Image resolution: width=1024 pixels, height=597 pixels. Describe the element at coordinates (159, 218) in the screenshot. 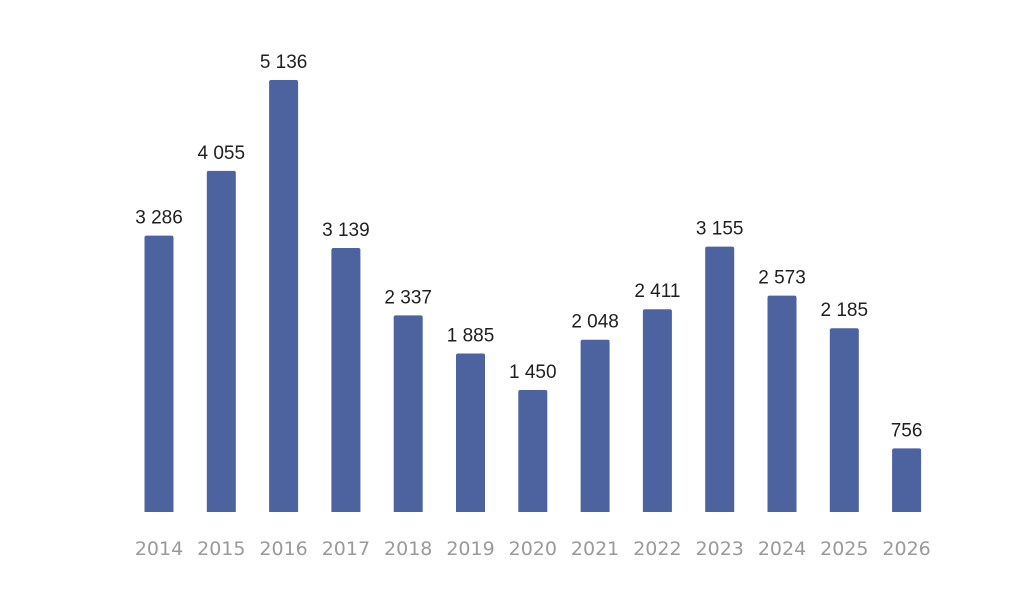

I see `data-label-2014: 3 286` at that location.